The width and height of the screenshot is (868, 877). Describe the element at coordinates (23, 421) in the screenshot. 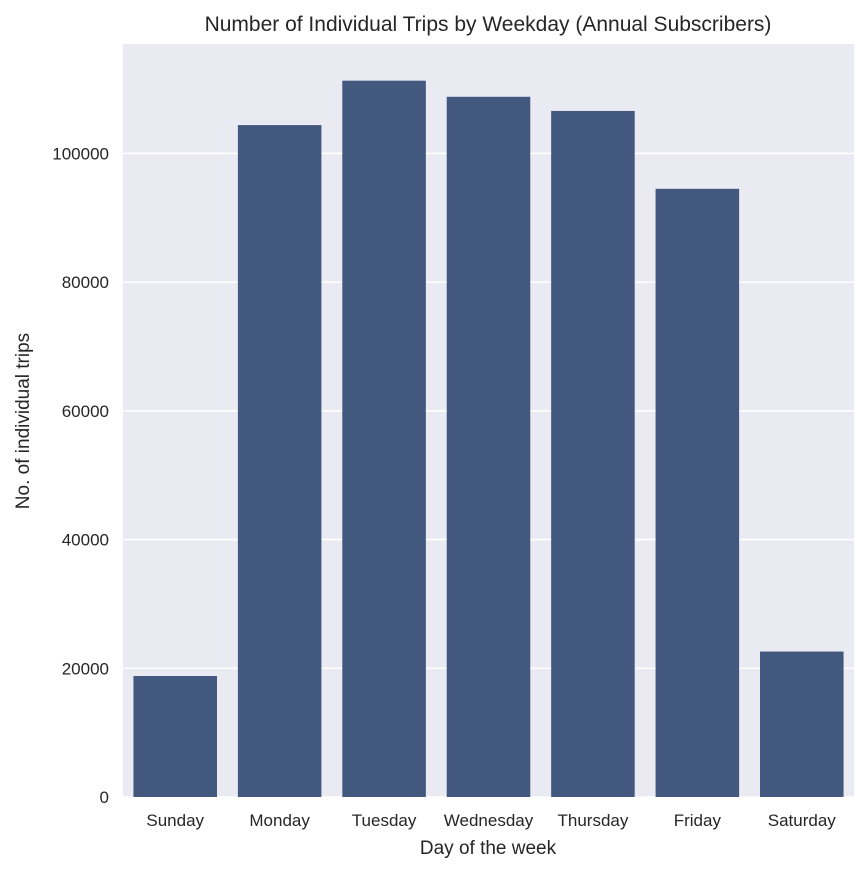

I see `y-axis-label: No. of individual trips` at that location.